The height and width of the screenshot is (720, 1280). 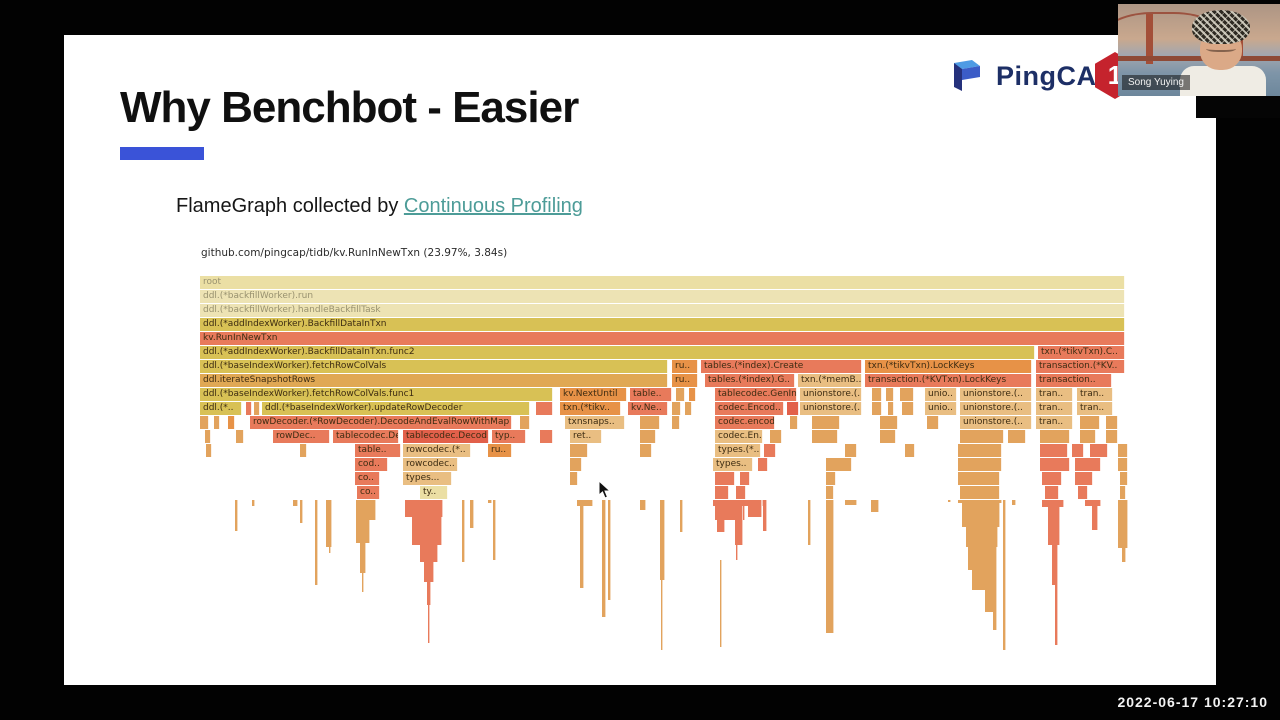 I want to click on video-timestamp: 2022-06-17 10:27:10, so click(x=1192, y=702).